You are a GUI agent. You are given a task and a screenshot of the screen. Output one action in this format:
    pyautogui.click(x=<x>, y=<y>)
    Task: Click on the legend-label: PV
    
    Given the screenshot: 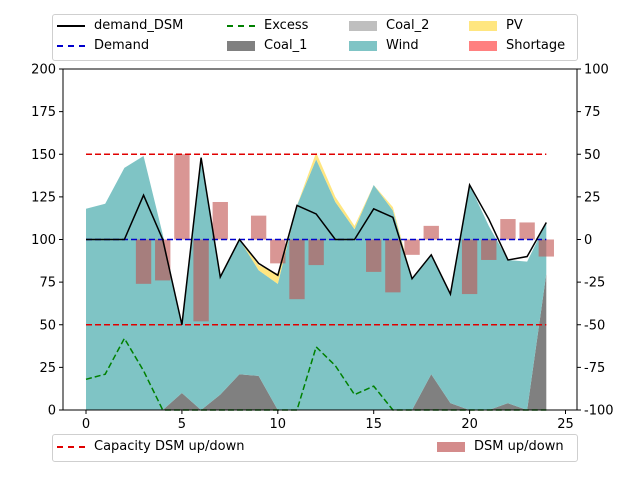 What is the action you would take?
    pyautogui.click(x=514, y=25)
    